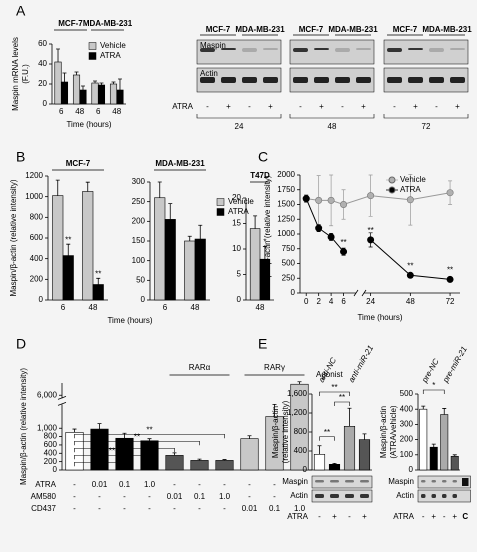 The height and width of the screenshot is (552, 477). I want to click on blot-row-label: Actin, so click(299, 495).